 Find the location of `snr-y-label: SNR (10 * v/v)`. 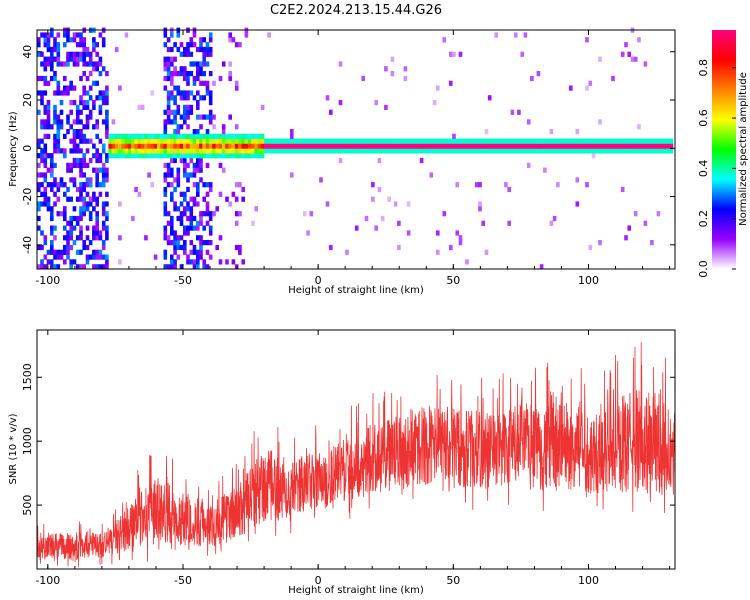

snr-y-label: SNR (10 * v/v) is located at coordinates (13, 448).